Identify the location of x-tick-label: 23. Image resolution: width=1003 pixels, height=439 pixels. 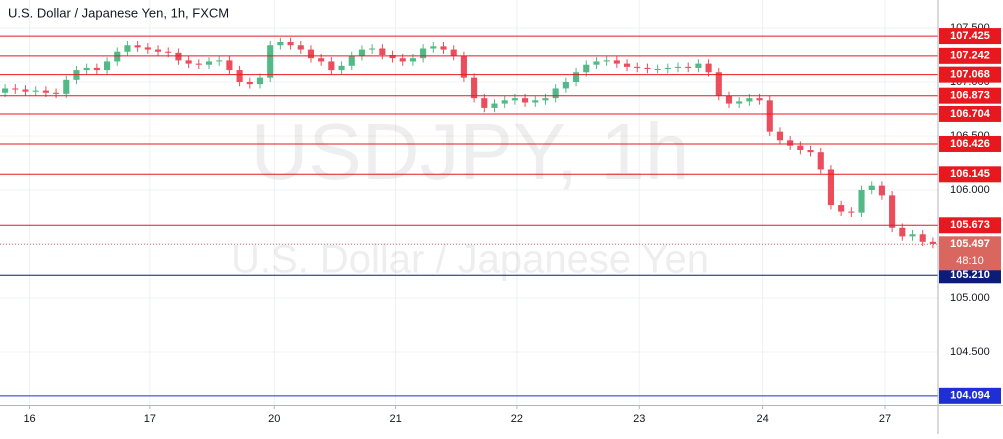
(639, 419).